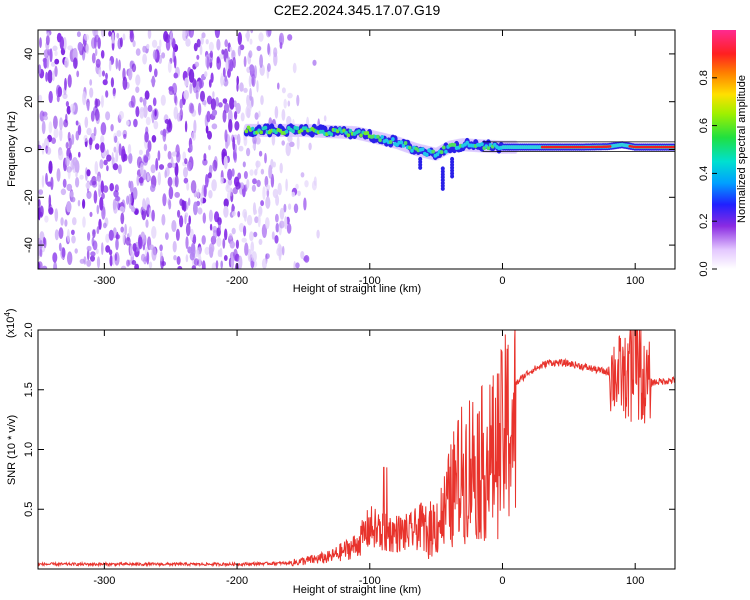  I want to click on snr-y-label: SNR (10 * v/v), so click(12, 450).